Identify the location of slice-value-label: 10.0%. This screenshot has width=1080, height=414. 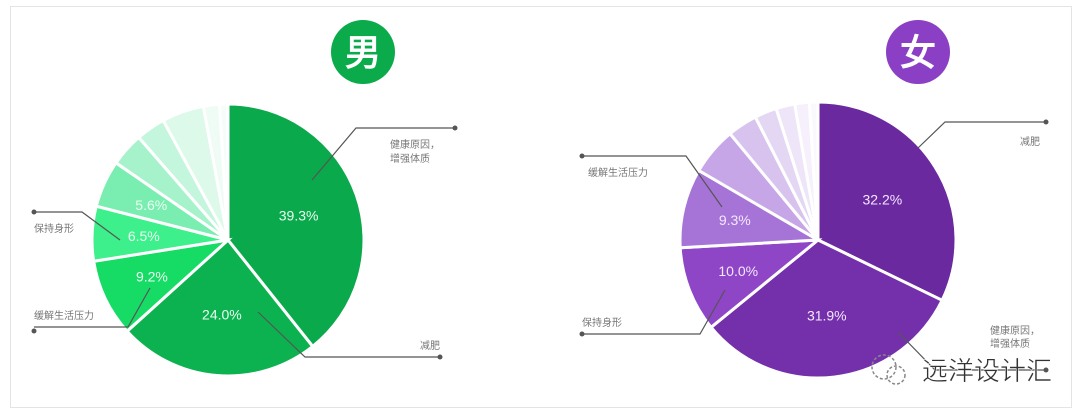
(738, 271).